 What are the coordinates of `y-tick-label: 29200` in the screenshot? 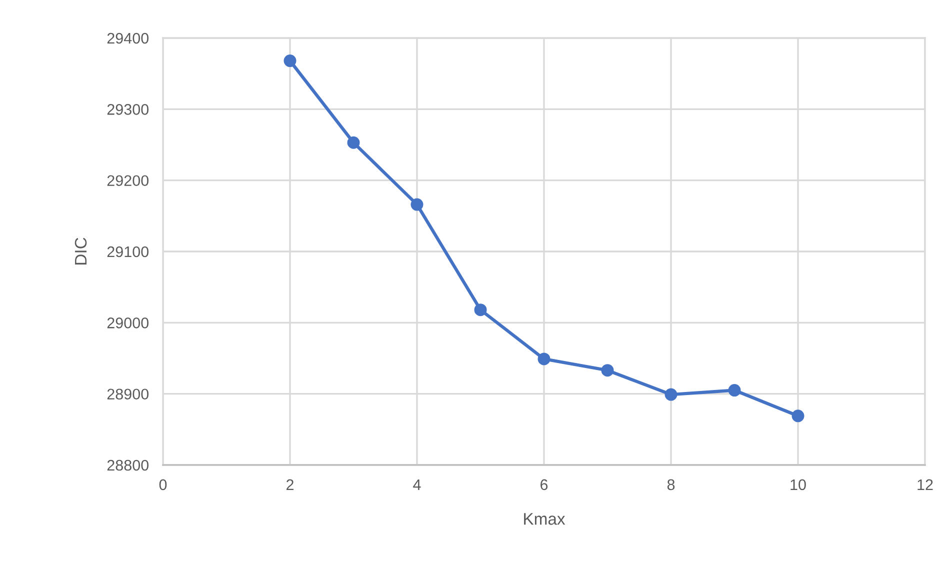 It's located at (128, 180).